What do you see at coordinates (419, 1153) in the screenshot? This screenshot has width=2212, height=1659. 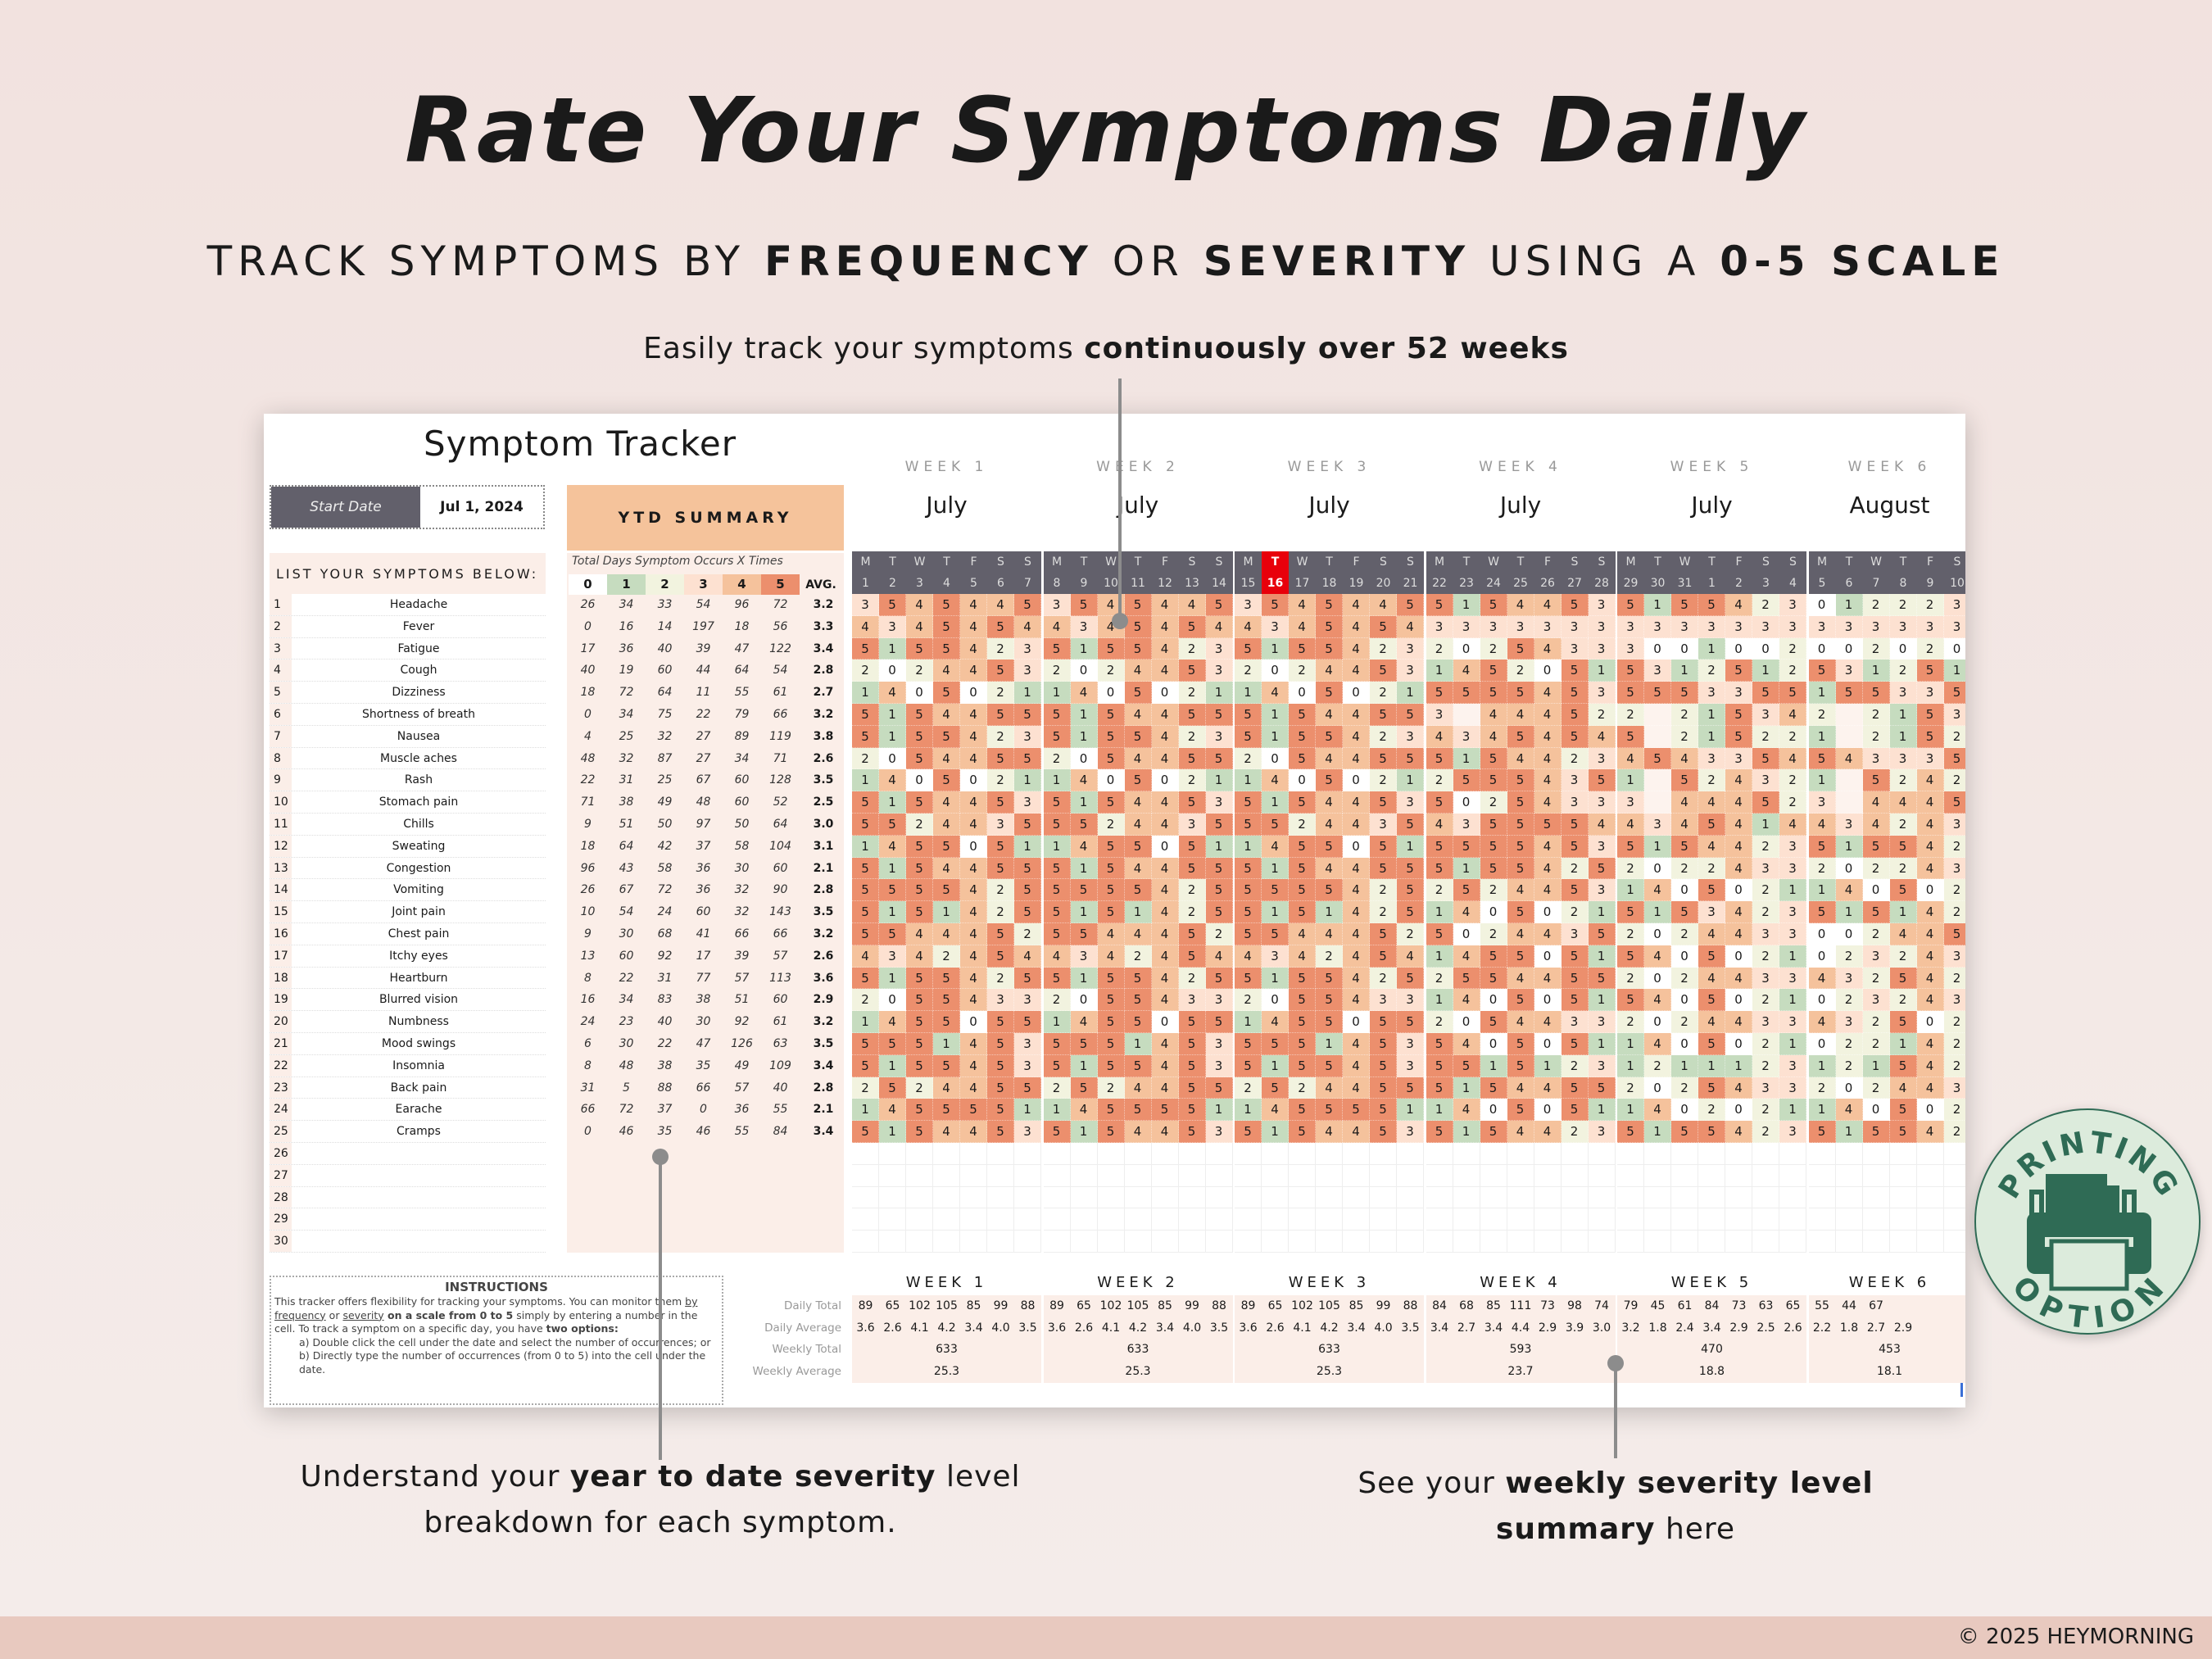 I see `symptom-name-input` at bounding box center [419, 1153].